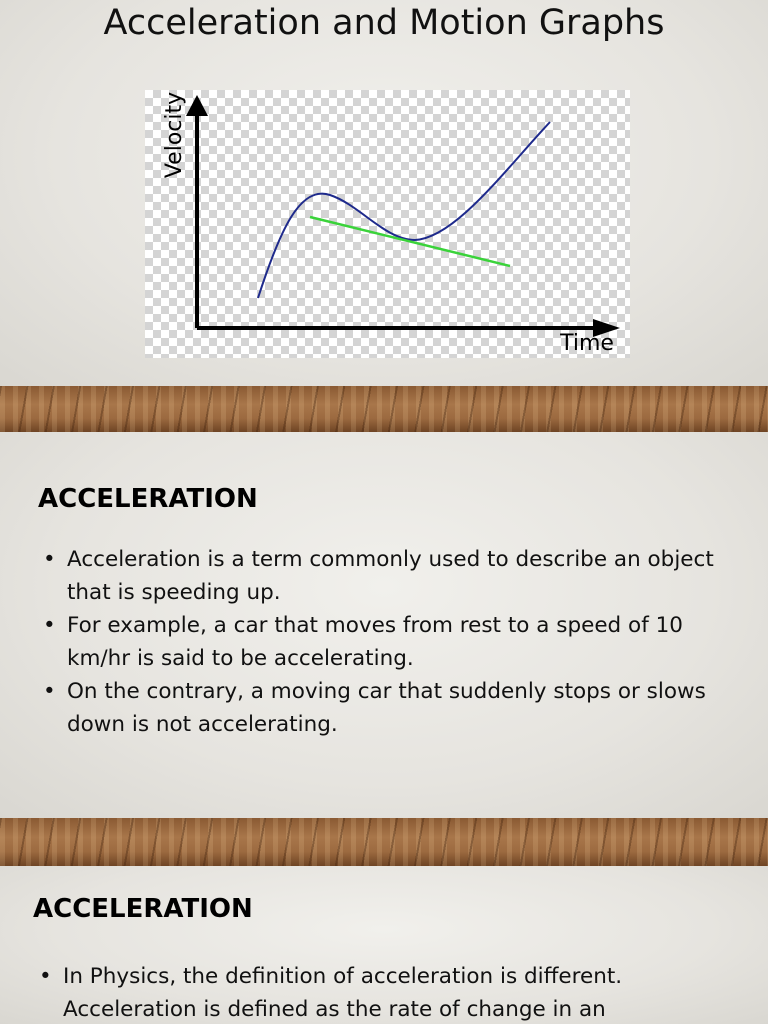 The image size is (768, 1024). What do you see at coordinates (586, 343) in the screenshot?
I see `x-axis-label: Time` at bounding box center [586, 343].